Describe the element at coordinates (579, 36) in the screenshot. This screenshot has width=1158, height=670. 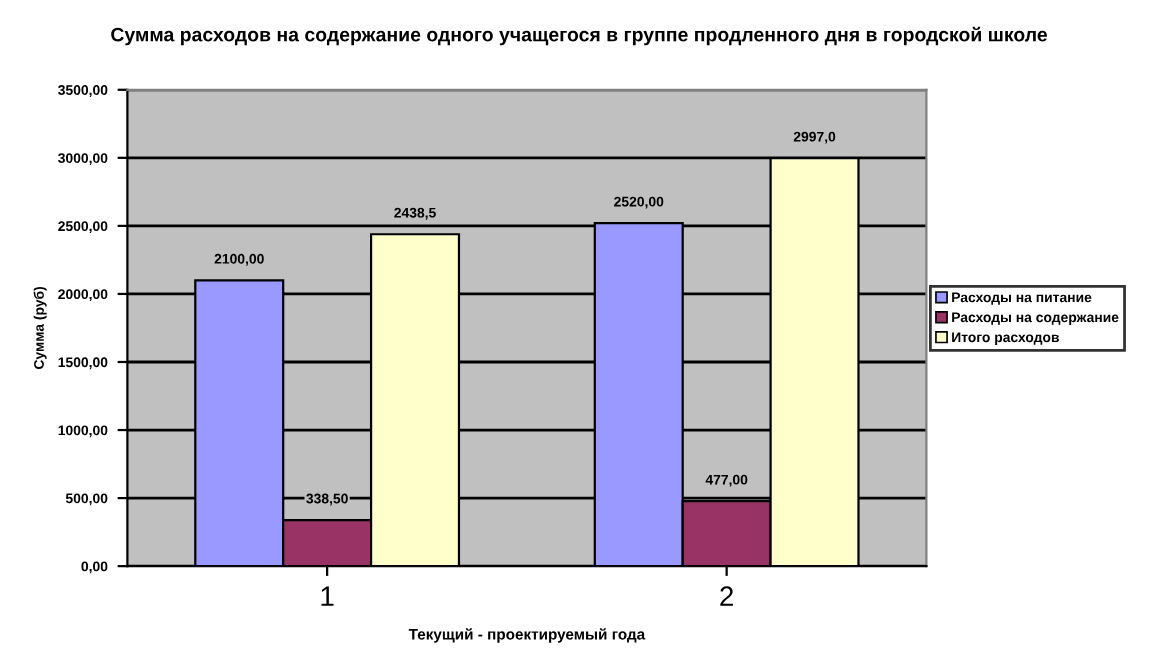
I see `chart-title: Сумма расходов на содержание одного учащегося в группе продленного дня в городской школе` at that location.